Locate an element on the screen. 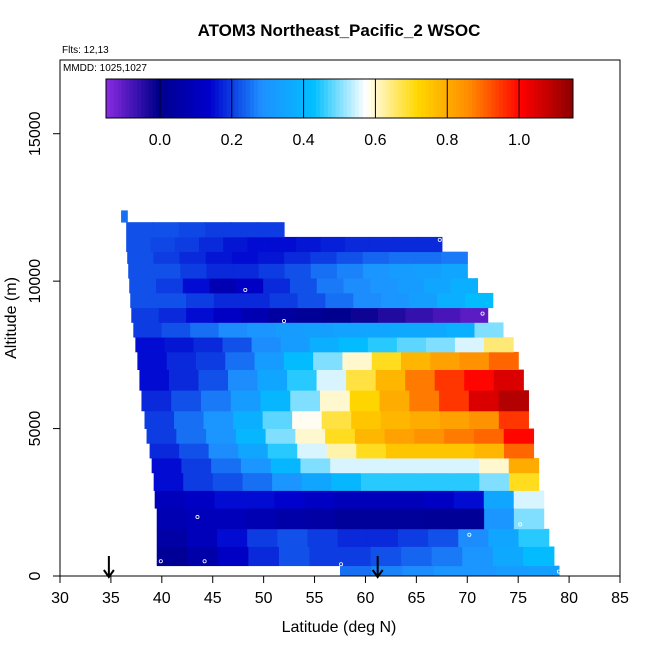  y-tick-label: 15000 is located at coordinates (35, 133).